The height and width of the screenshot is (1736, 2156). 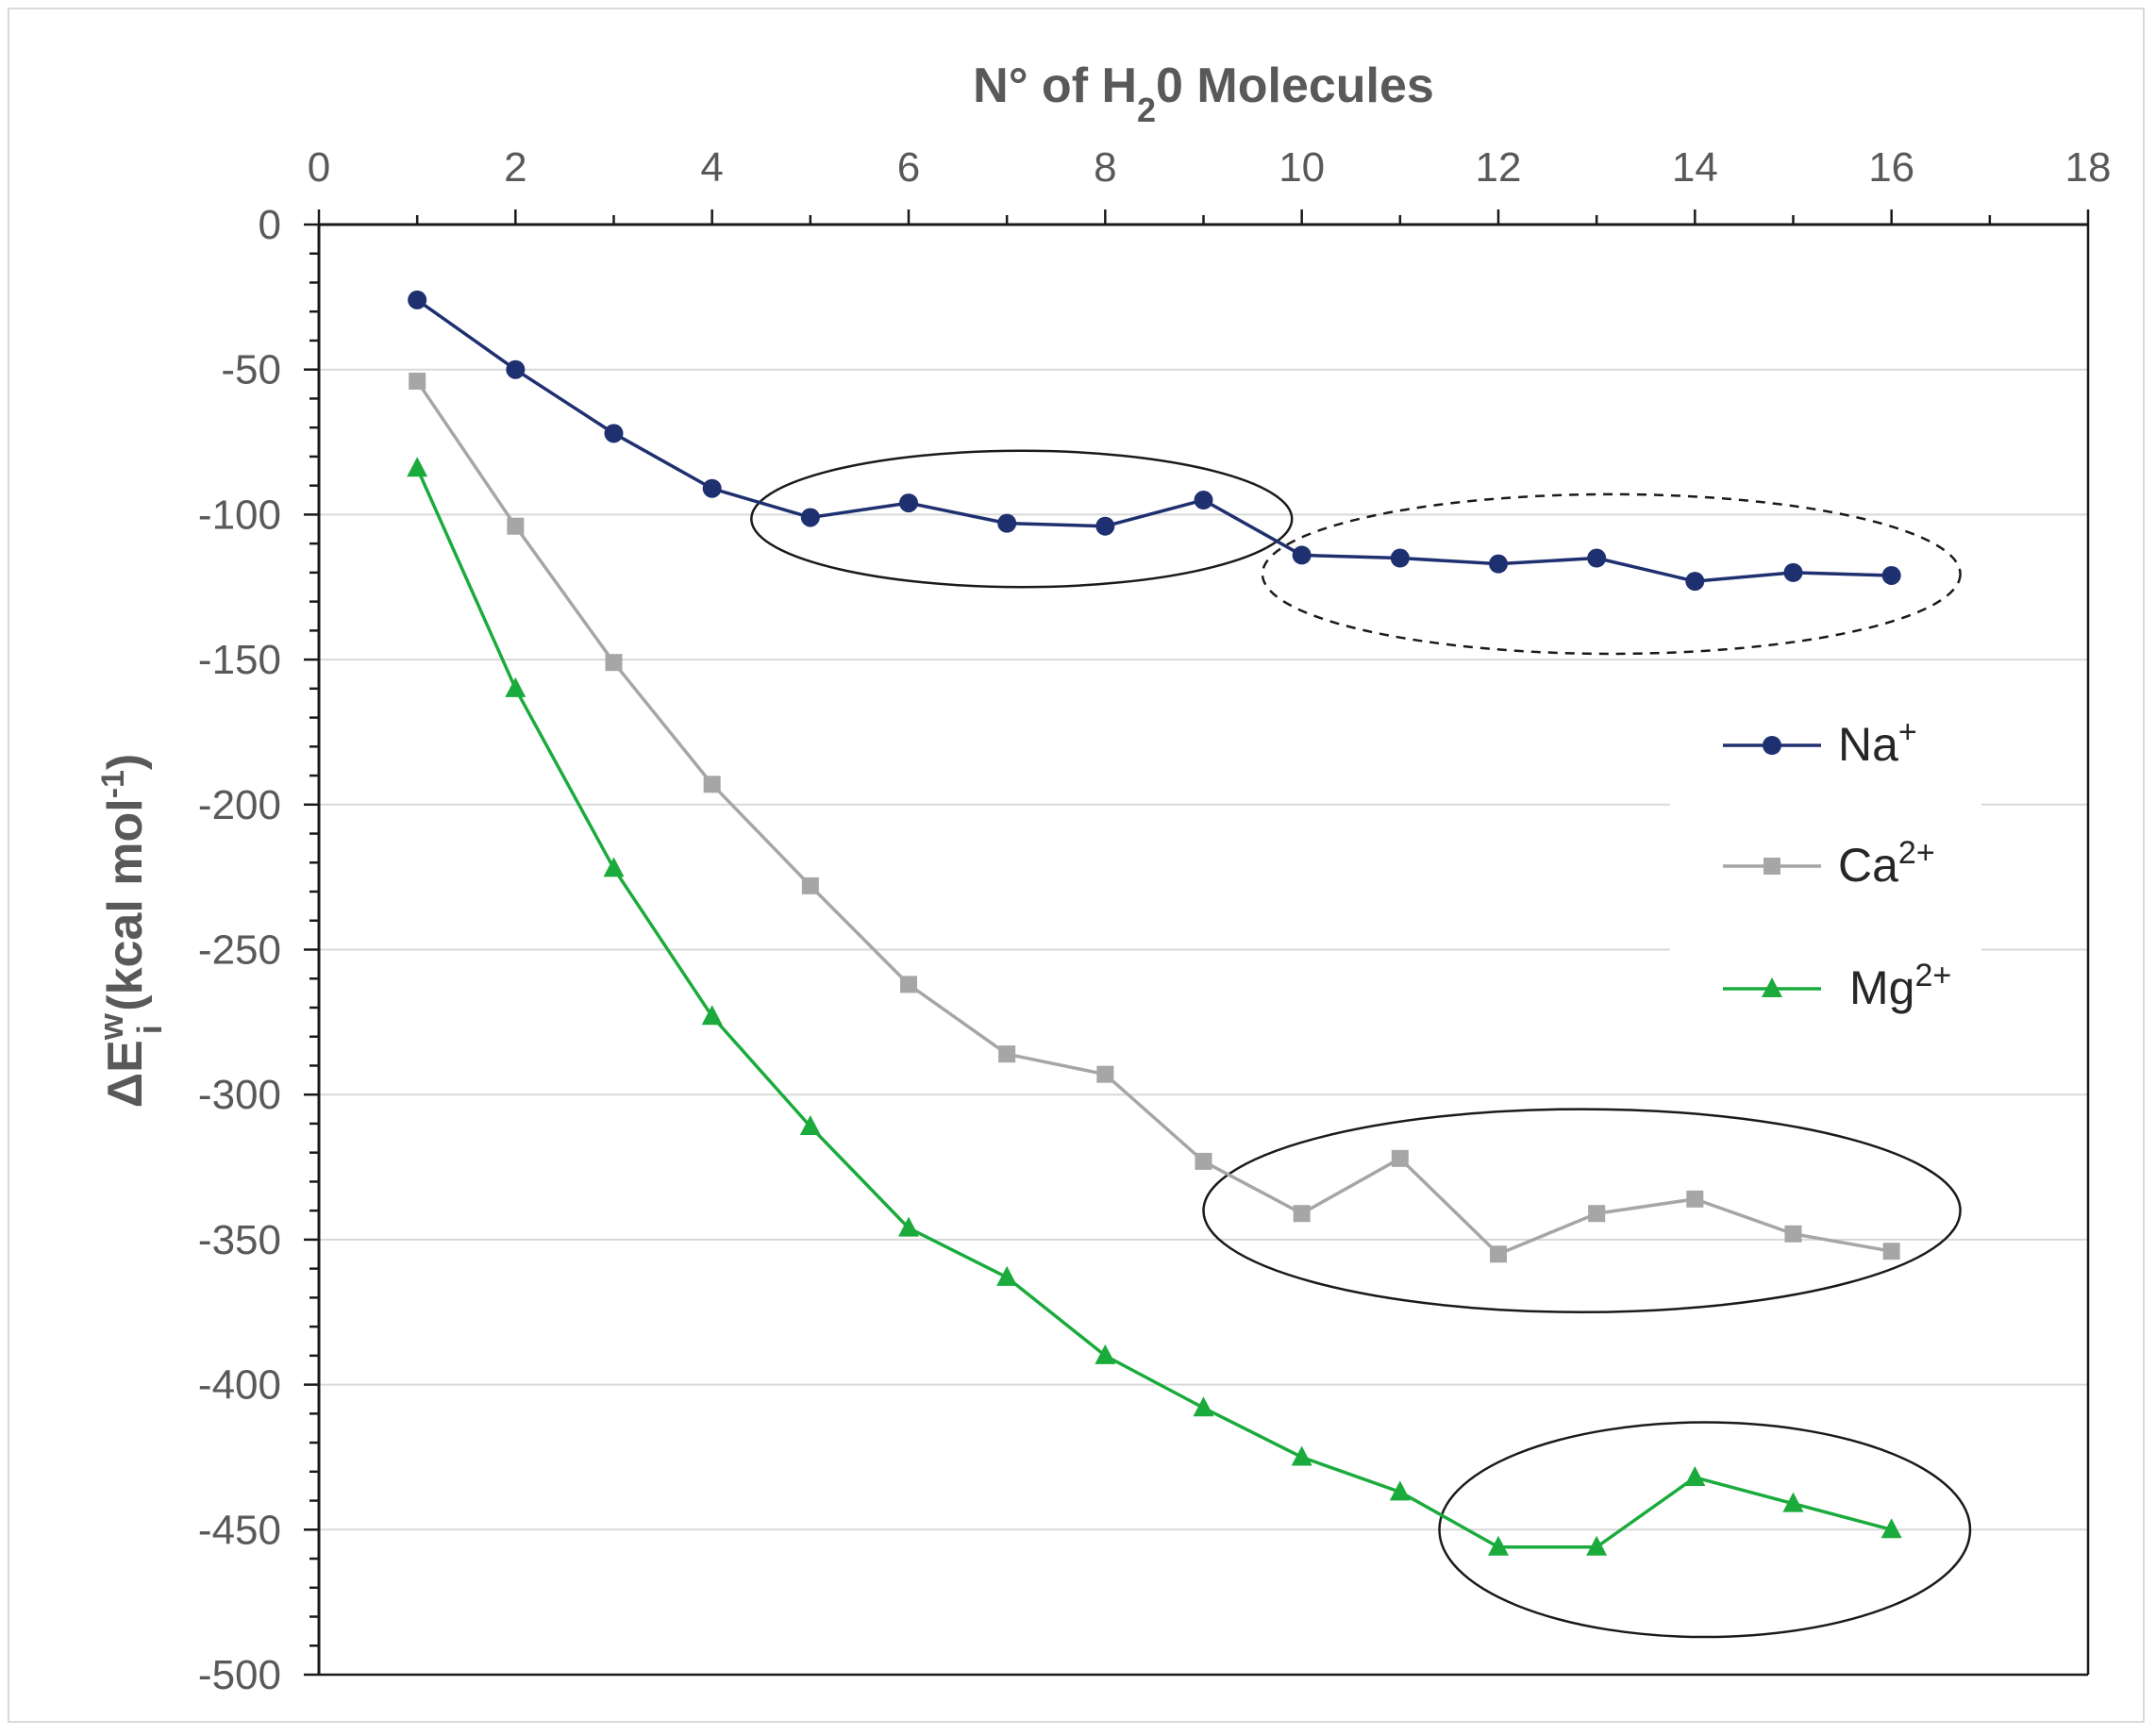 I want to click on x-axis-title: N° of H20 Molecules, so click(x=1203, y=94).